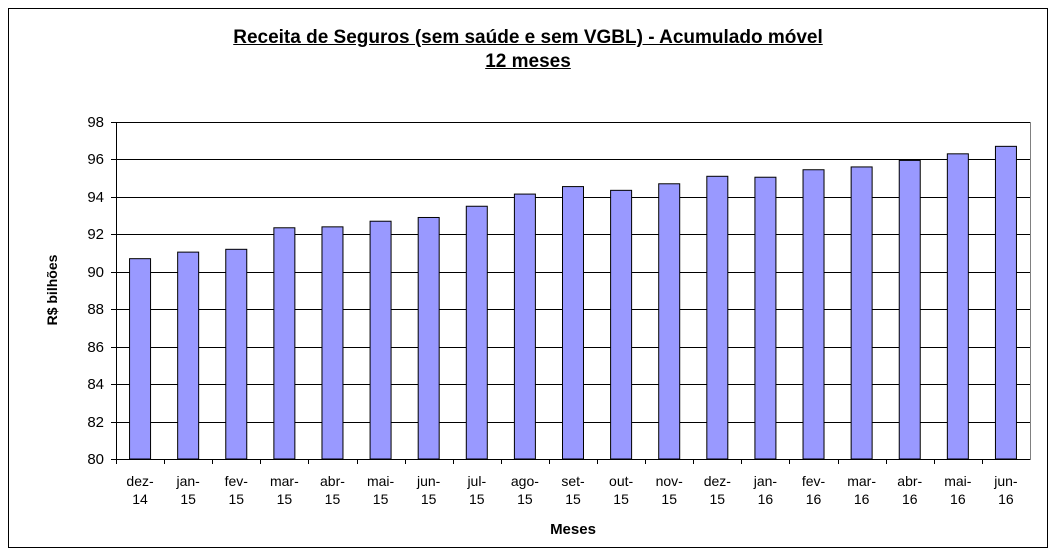  What do you see at coordinates (236, 490) in the screenshot?
I see `x-tick-label: fev- 15` at bounding box center [236, 490].